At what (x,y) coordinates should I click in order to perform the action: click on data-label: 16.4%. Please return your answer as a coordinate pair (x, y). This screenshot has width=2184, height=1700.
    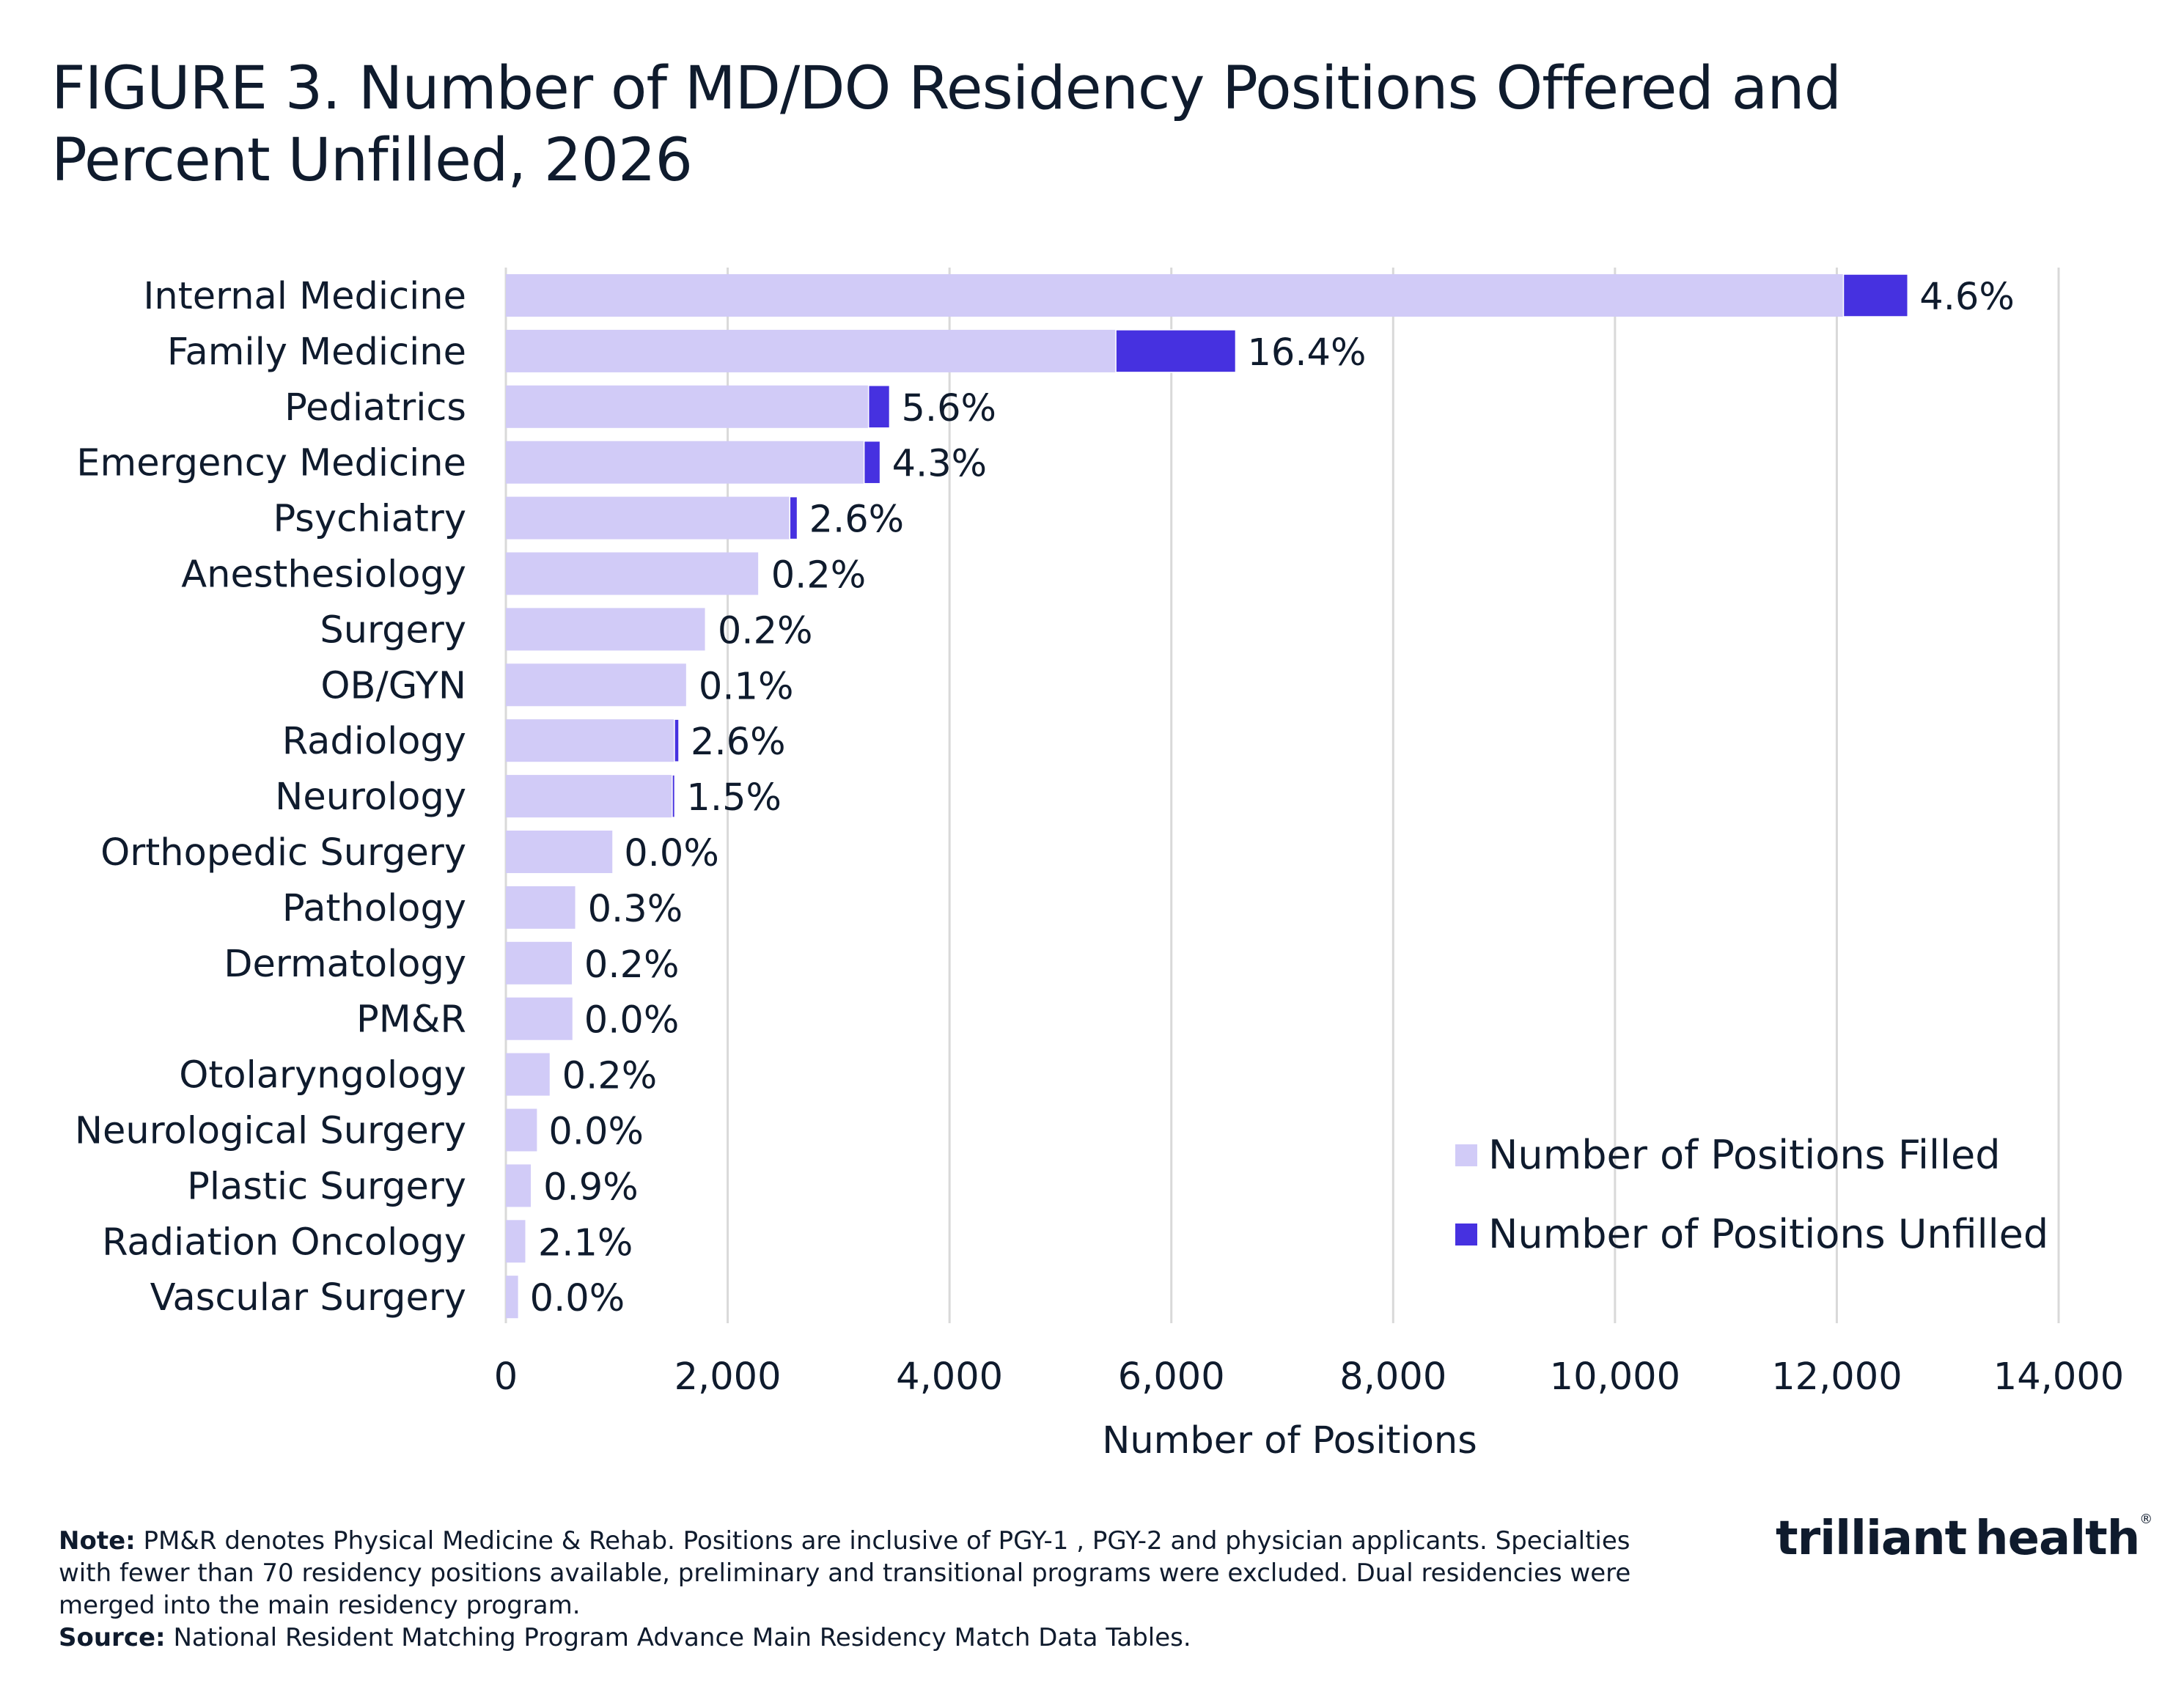
    Looking at the image, I should click on (1306, 353).